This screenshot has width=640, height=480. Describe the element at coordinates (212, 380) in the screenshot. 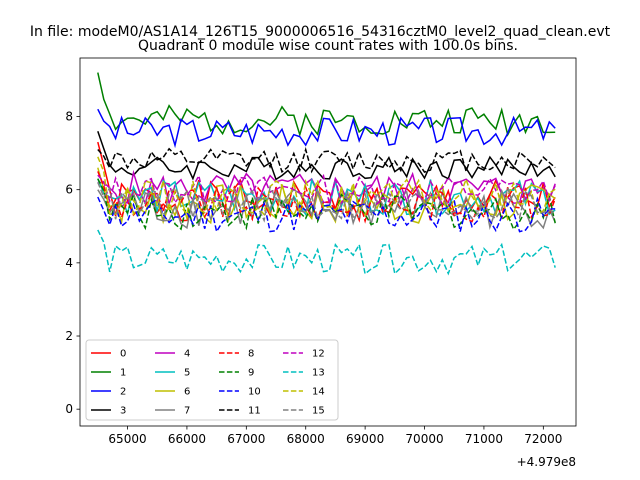

I see `legend-box` at that location.